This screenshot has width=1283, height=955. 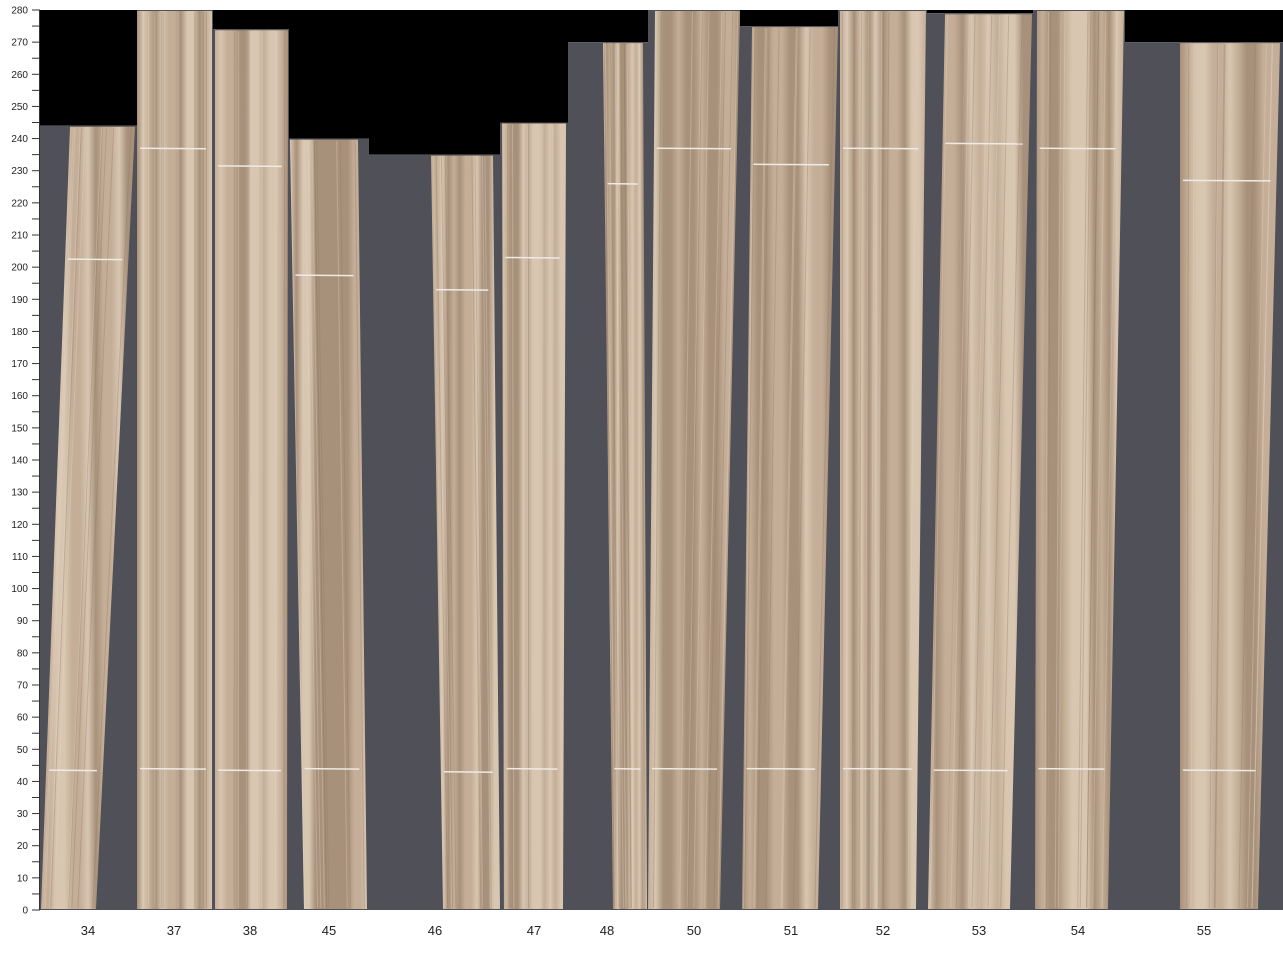 What do you see at coordinates (23, 782) in the screenshot?
I see `y-tick-label: 40` at bounding box center [23, 782].